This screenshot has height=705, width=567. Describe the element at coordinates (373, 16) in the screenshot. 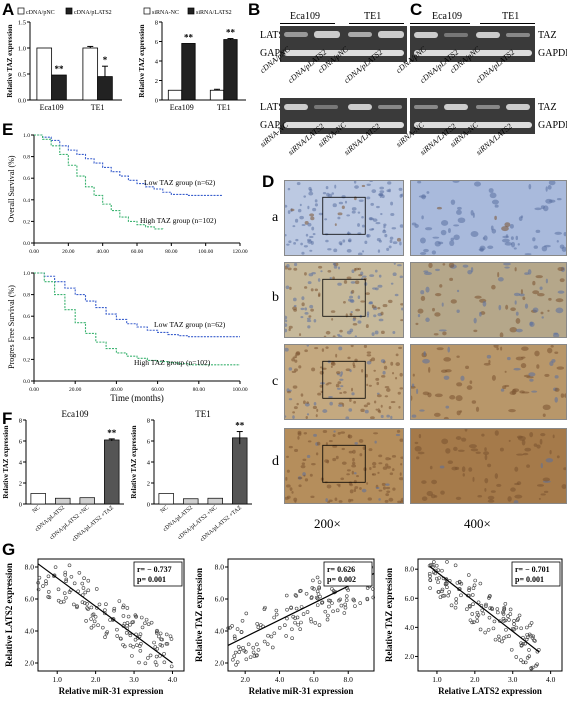

I see `b-cellline-2: TE1` at that location.